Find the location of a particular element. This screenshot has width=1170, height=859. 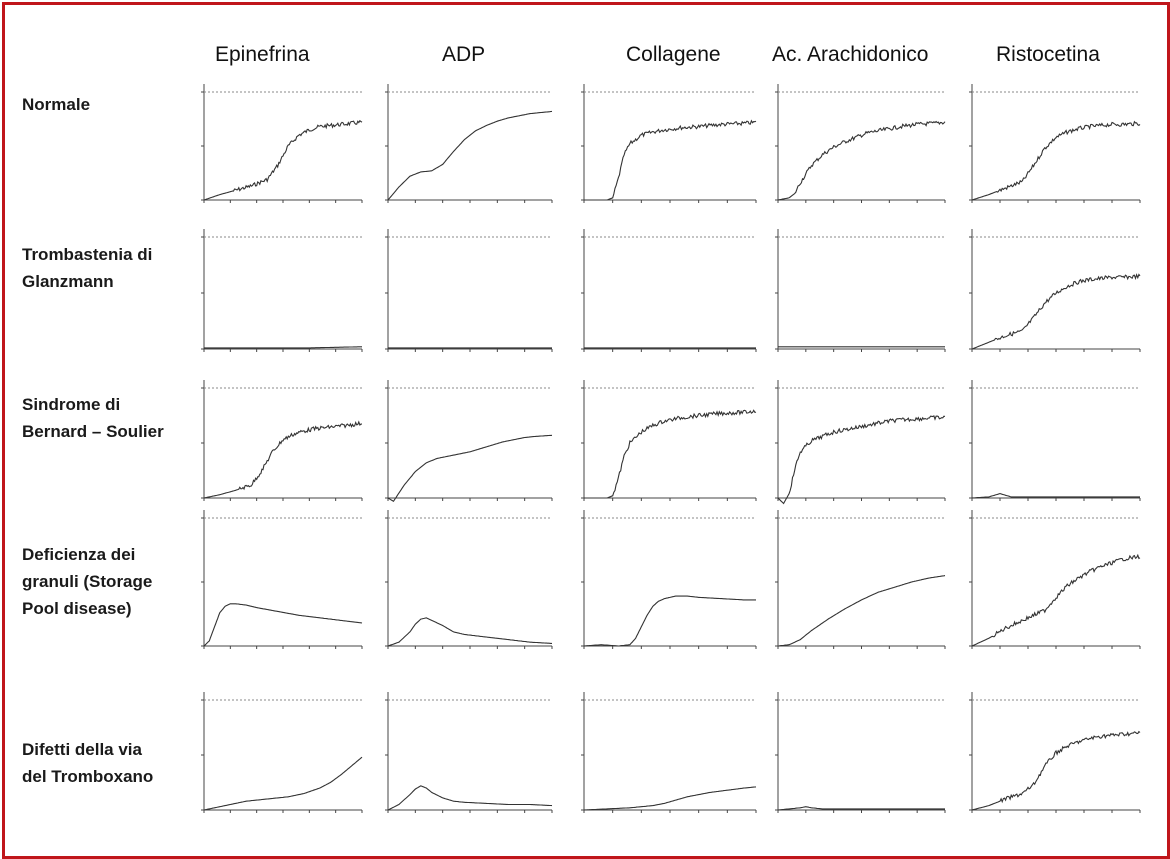

column-header-collagene: Collagene is located at coordinates (673, 54).